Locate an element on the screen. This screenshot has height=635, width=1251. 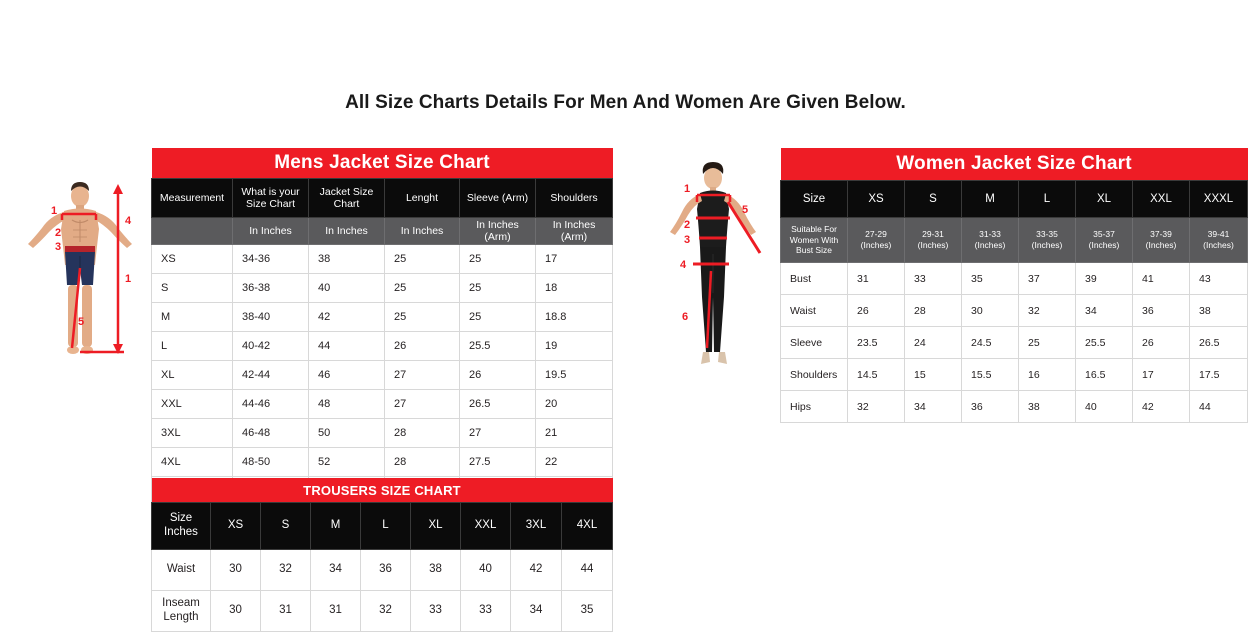
table-row: S 36-38 40 25 25 18 is located at coordinates (382, 288).